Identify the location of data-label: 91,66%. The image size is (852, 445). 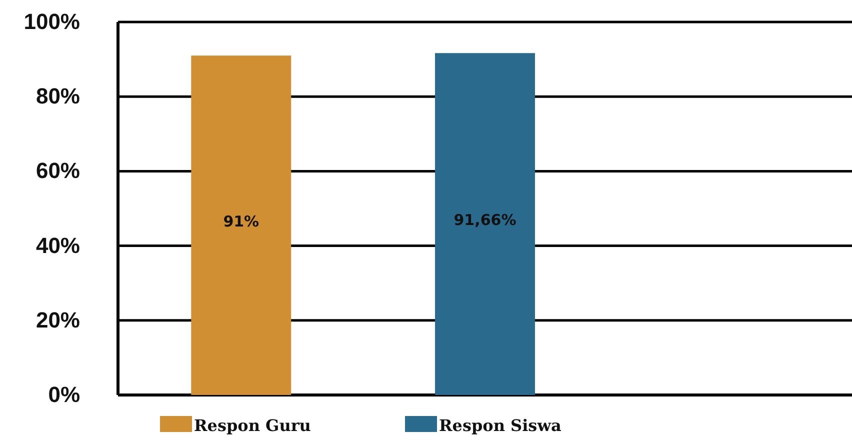
(485, 220).